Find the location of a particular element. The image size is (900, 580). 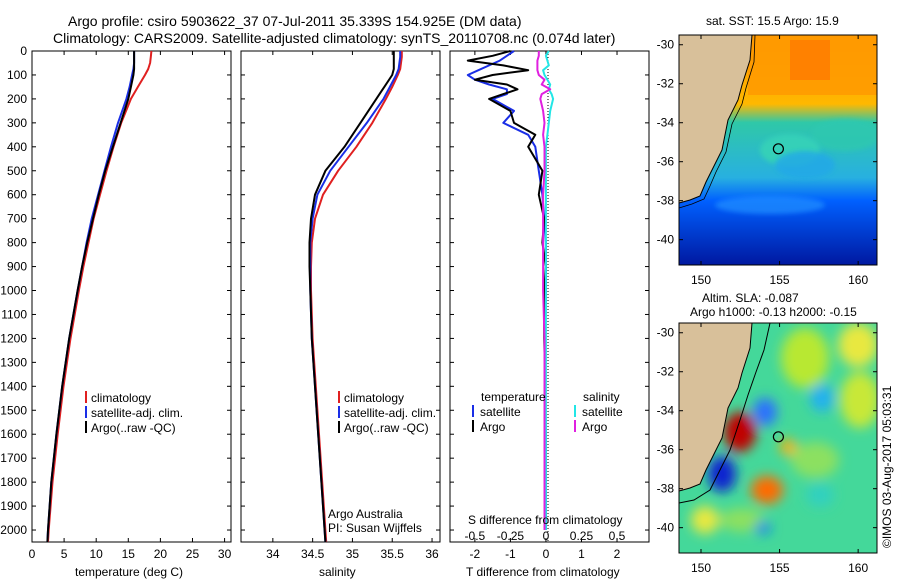

depth-tick-label: 200 is located at coordinates (17, 99).